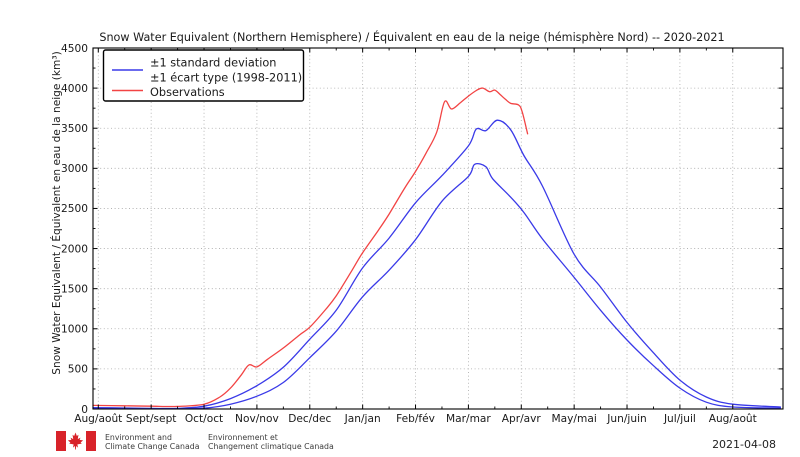 The height and width of the screenshot is (457, 800). Describe the element at coordinates (84, 410) in the screenshot. I see `y-tick-label: 0` at that location.